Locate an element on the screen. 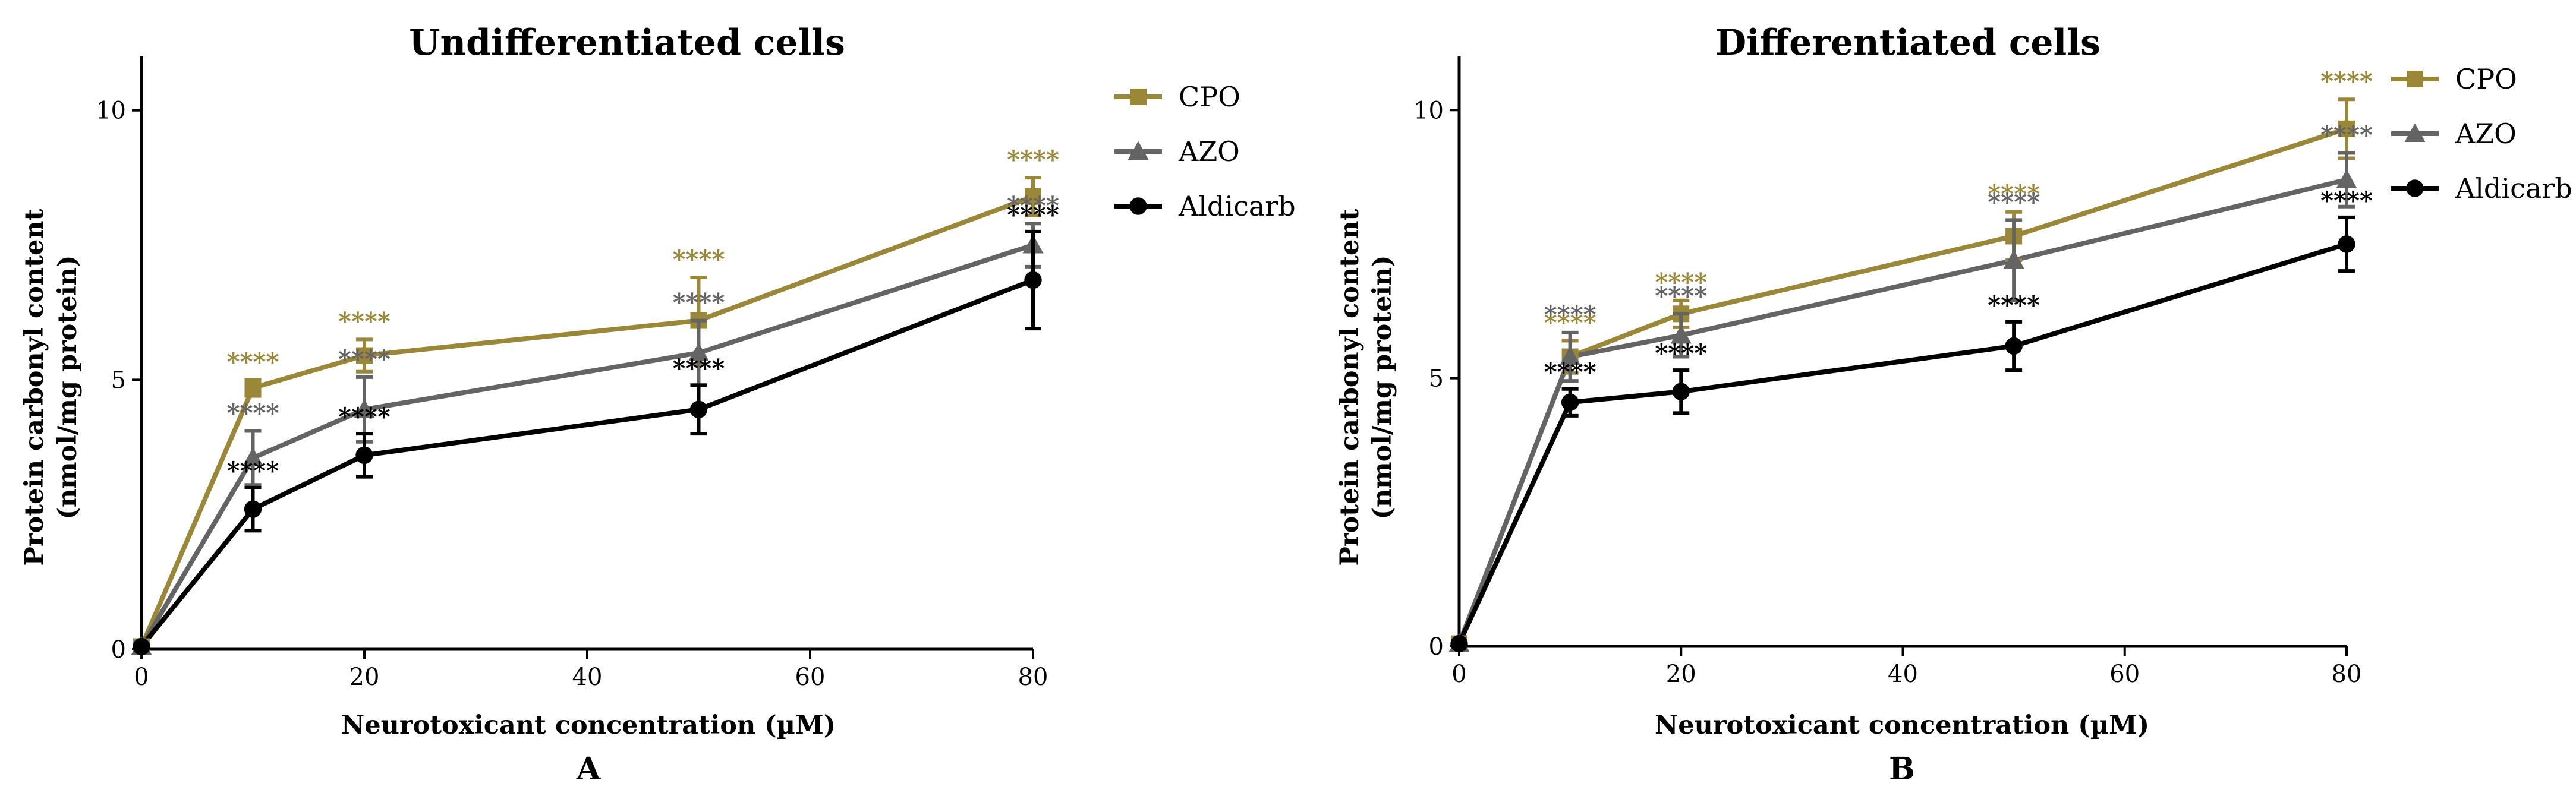 This screenshot has width=2576, height=796. chart-title: Differentiated cells is located at coordinates (1908, 43).